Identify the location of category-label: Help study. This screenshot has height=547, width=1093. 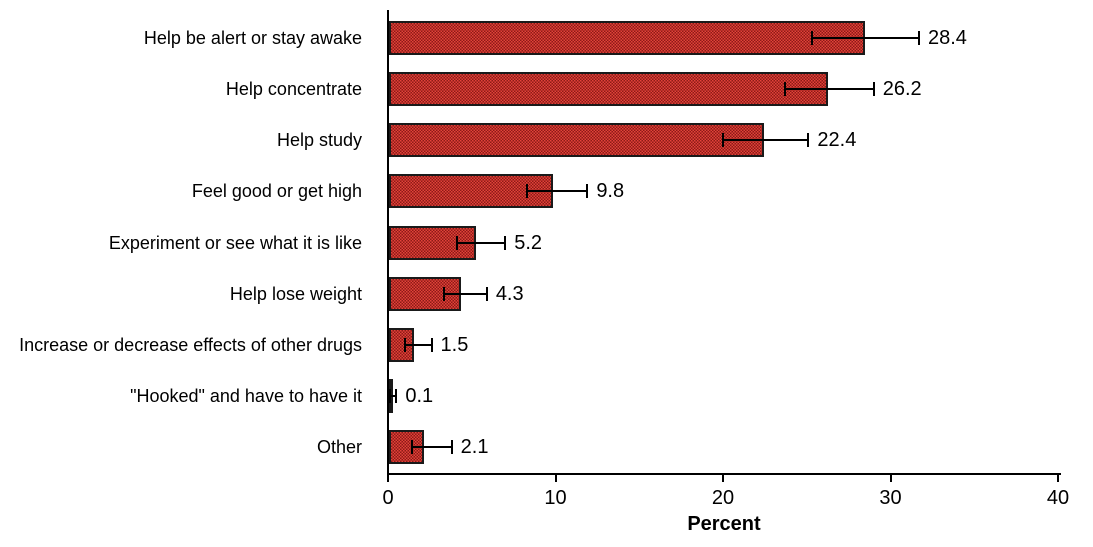
(319, 140).